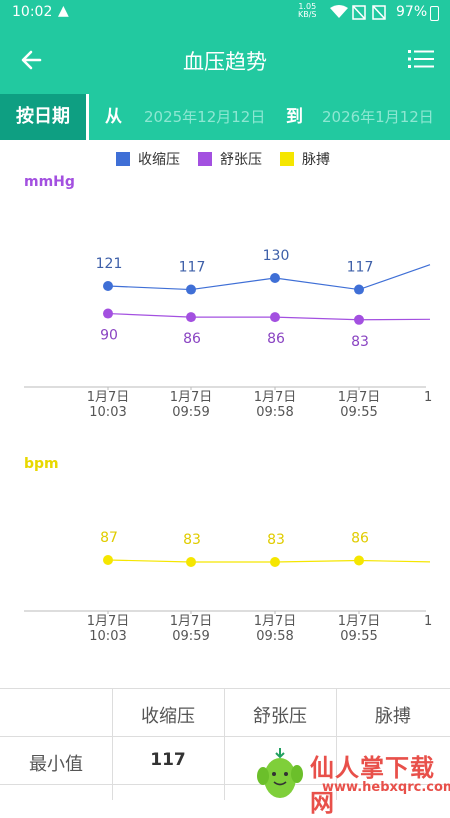 The height and width of the screenshot is (818, 450). What do you see at coordinates (434, 13) in the screenshot?
I see `battery-icon` at bounding box center [434, 13].